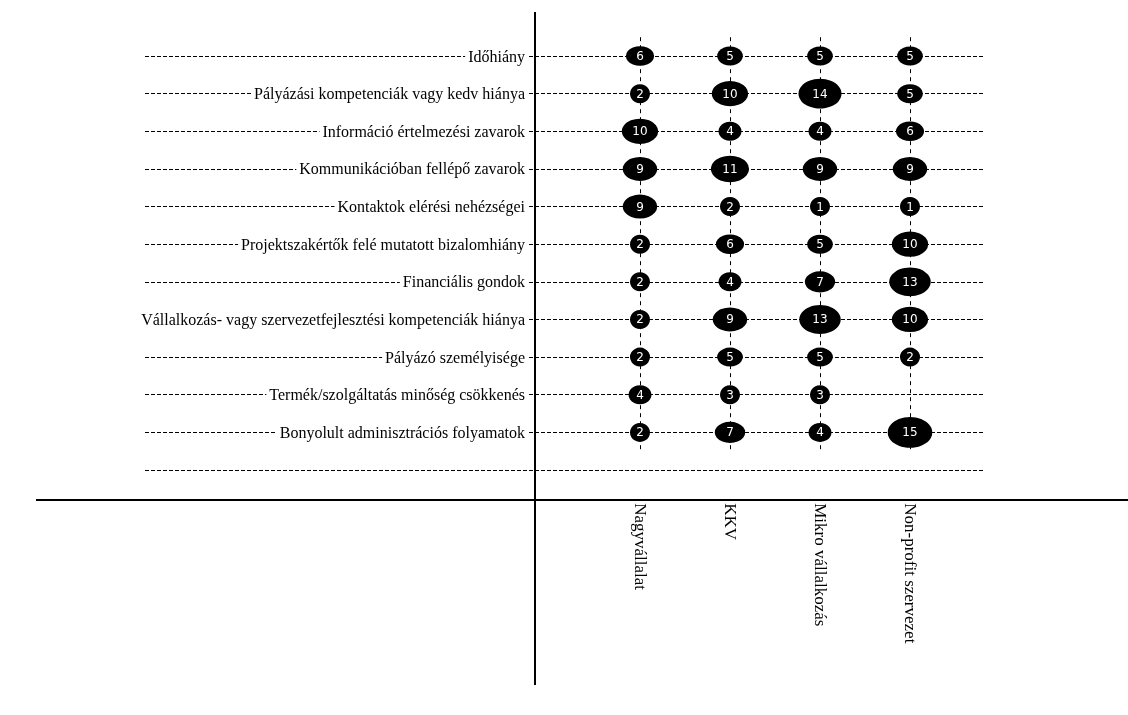 The height and width of the screenshot is (715, 1128). What do you see at coordinates (730, 522) in the screenshot?
I see `x-tick-label: KKV` at bounding box center [730, 522].